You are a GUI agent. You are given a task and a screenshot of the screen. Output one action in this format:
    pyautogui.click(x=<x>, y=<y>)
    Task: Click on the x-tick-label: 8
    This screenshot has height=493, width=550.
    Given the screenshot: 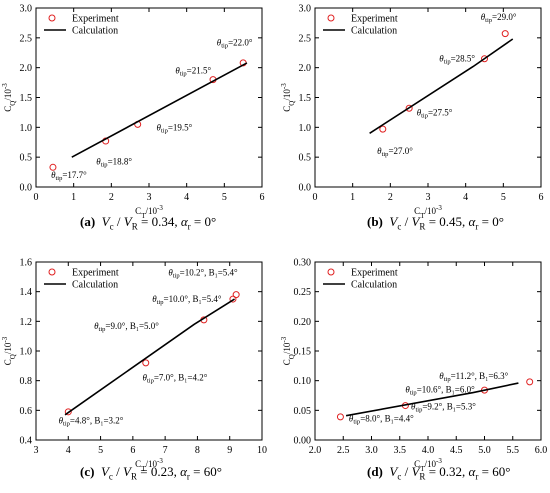 What is the action you would take?
    pyautogui.click(x=197, y=450)
    